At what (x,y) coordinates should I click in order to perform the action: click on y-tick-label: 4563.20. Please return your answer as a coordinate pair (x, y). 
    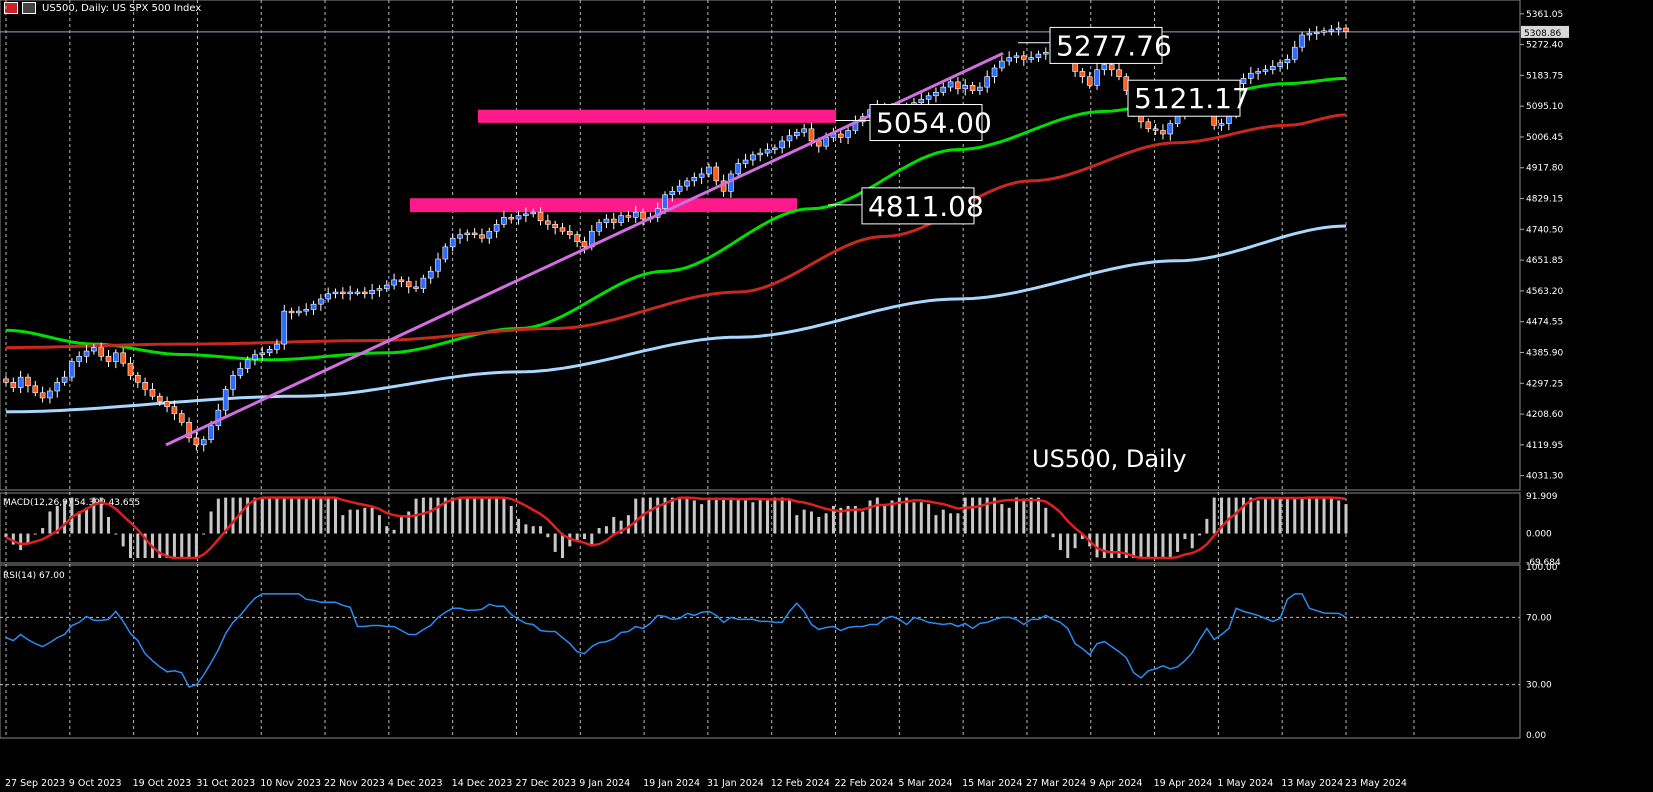
    Looking at the image, I should click on (1544, 292).